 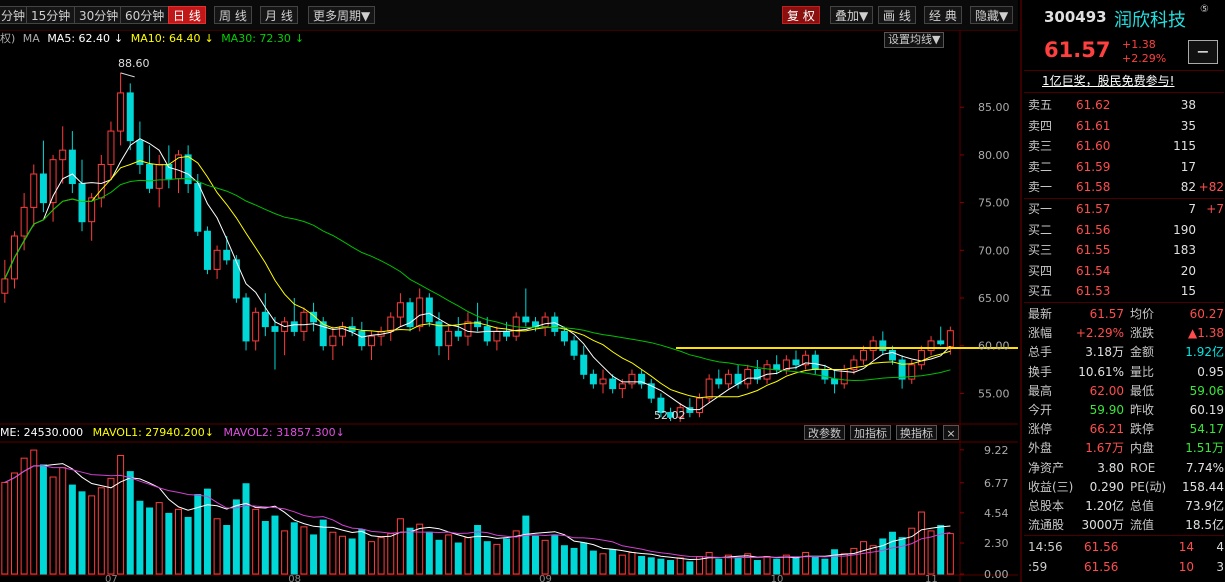 What do you see at coordinates (1040, 352) in the screenshot?
I see `stat-label: 总手` at bounding box center [1040, 352].